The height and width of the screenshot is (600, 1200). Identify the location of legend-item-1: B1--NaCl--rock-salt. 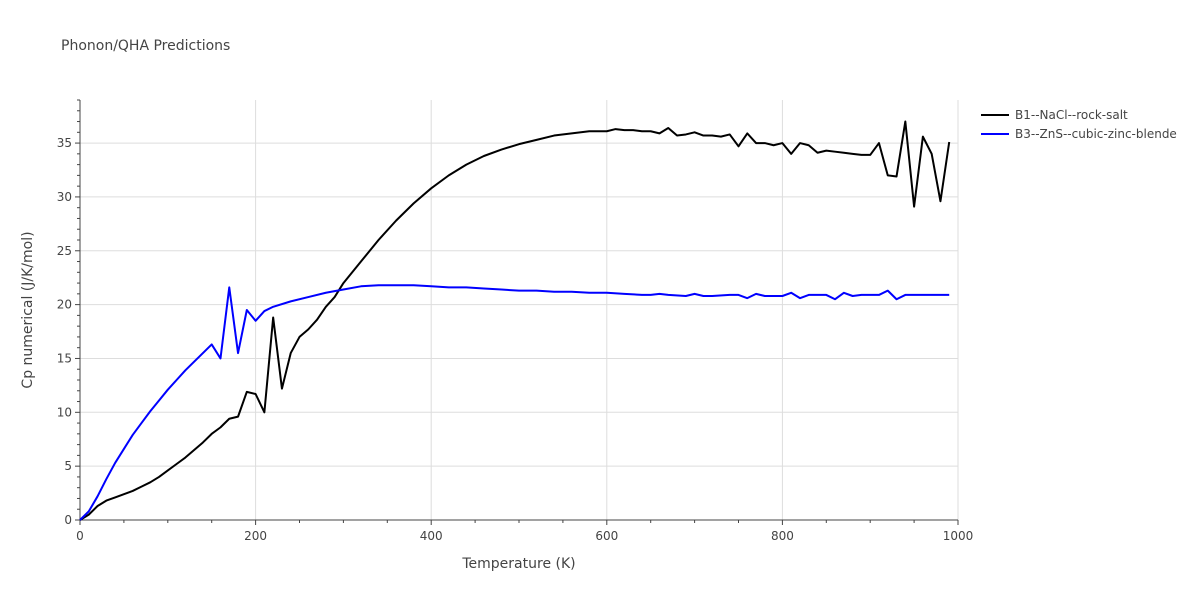
(1054, 115).